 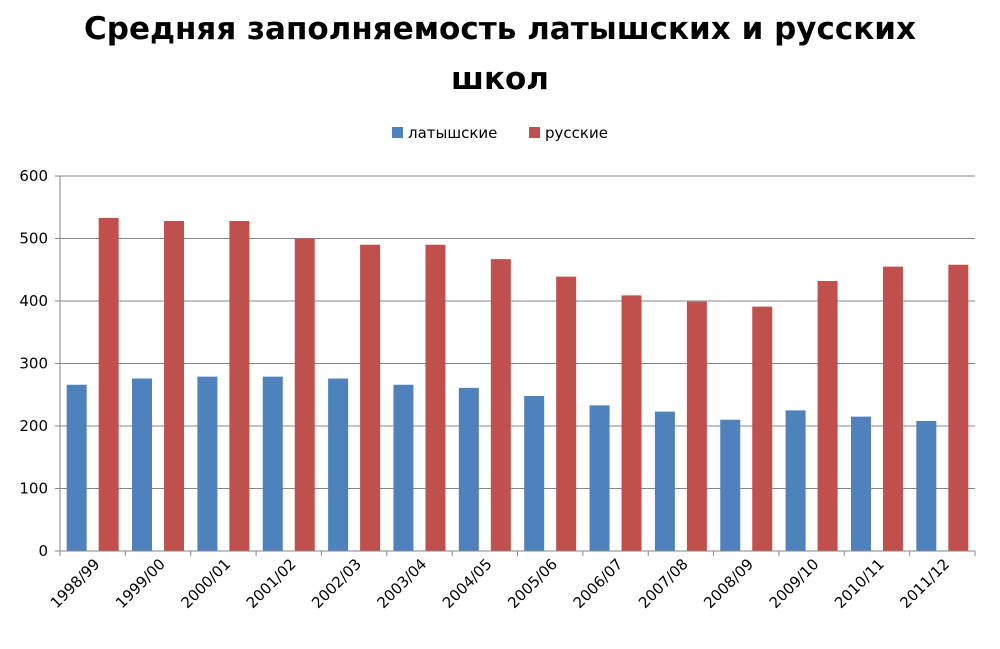 What do you see at coordinates (435, 397) in the screenshot?
I see `bar-russian-2003/04` at bounding box center [435, 397].